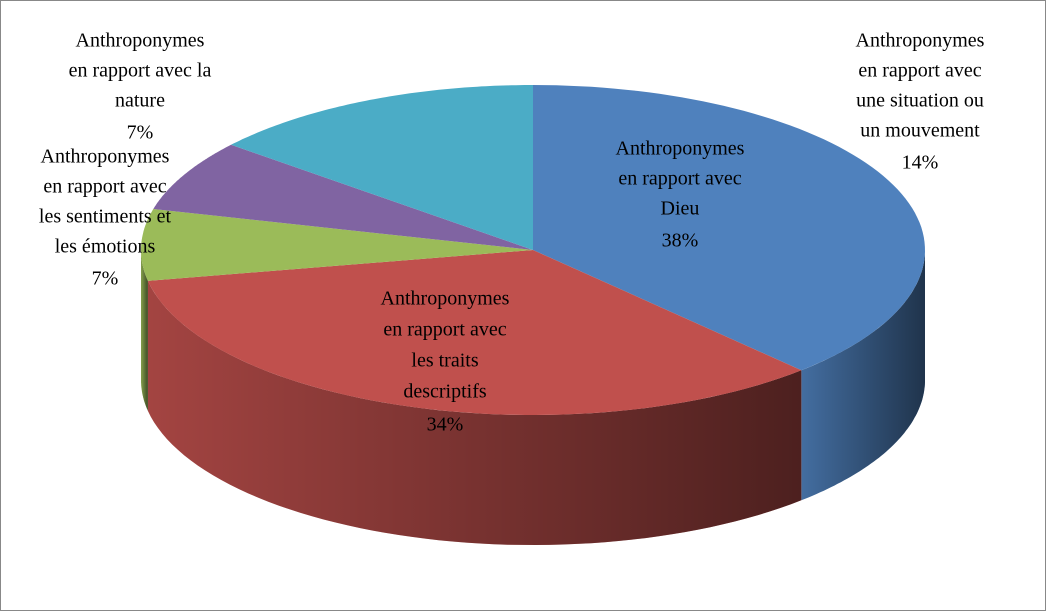 This screenshot has width=1046, height=611. Describe the element at coordinates (140, 71) in the screenshot. I see `slice-label: en rapport avec la` at that location.